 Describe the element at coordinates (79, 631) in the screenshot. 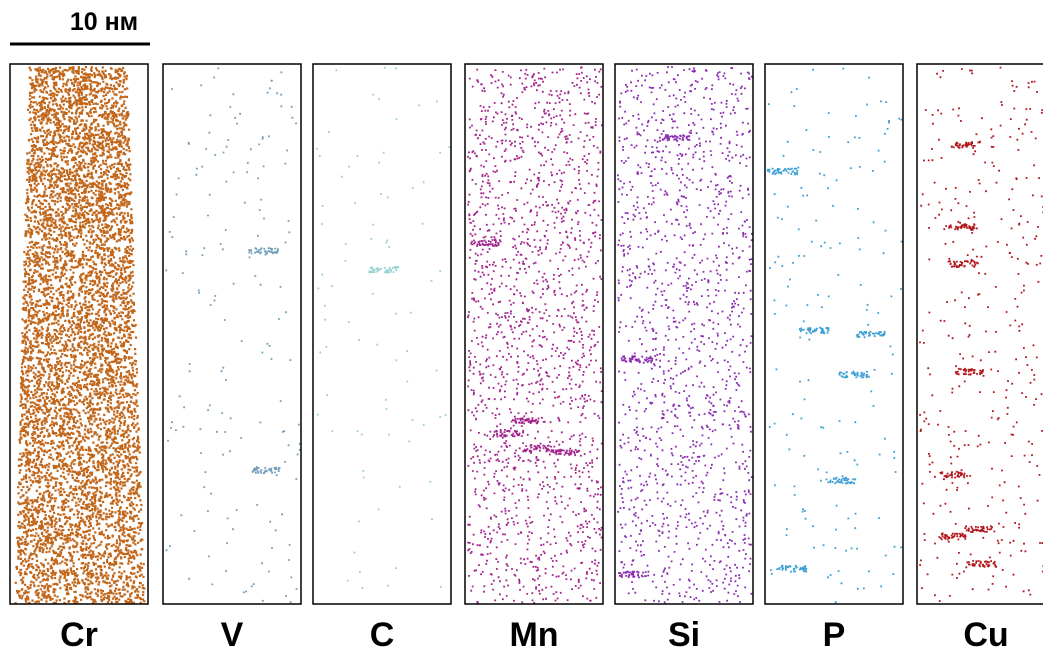

I see `element-label: Cr` at that location.